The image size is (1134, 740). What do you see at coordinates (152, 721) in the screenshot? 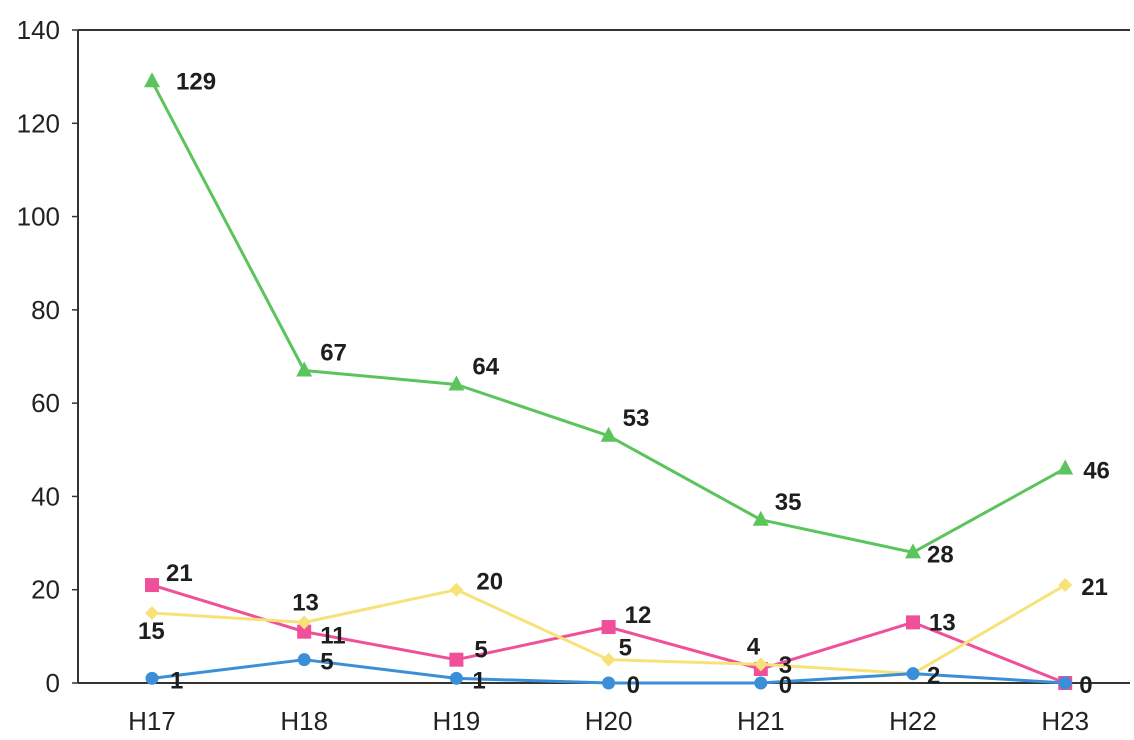
I see `x-tick-label: H17` at bounding box center [152, 721].